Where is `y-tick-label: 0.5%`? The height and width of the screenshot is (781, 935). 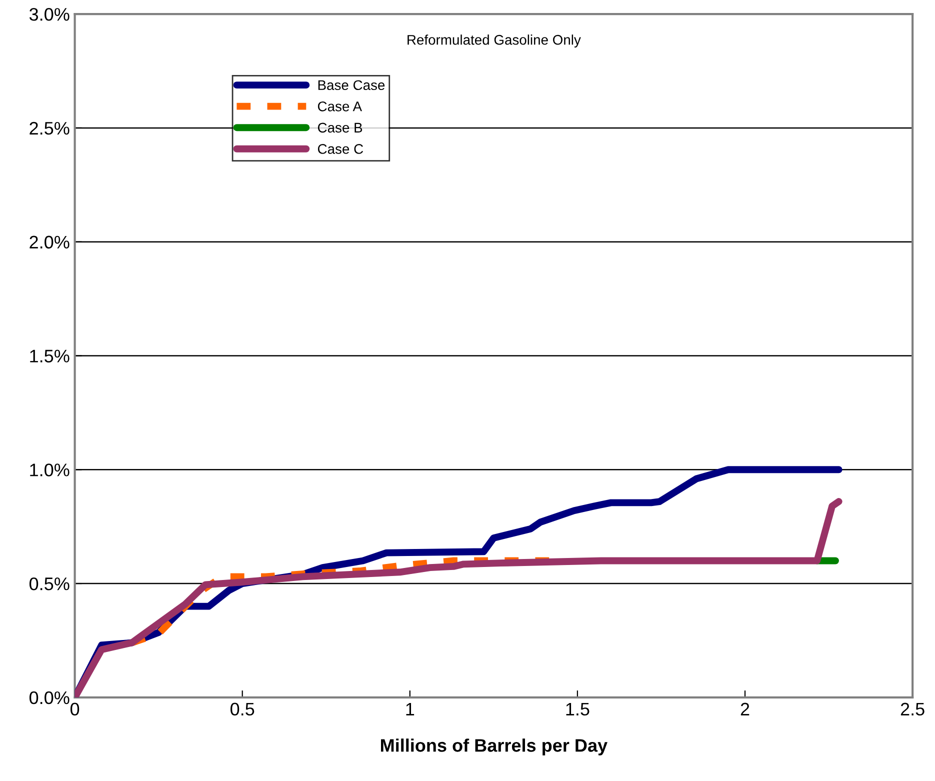
y-tick-label: 0.5% is located at coordinates (49, 583).